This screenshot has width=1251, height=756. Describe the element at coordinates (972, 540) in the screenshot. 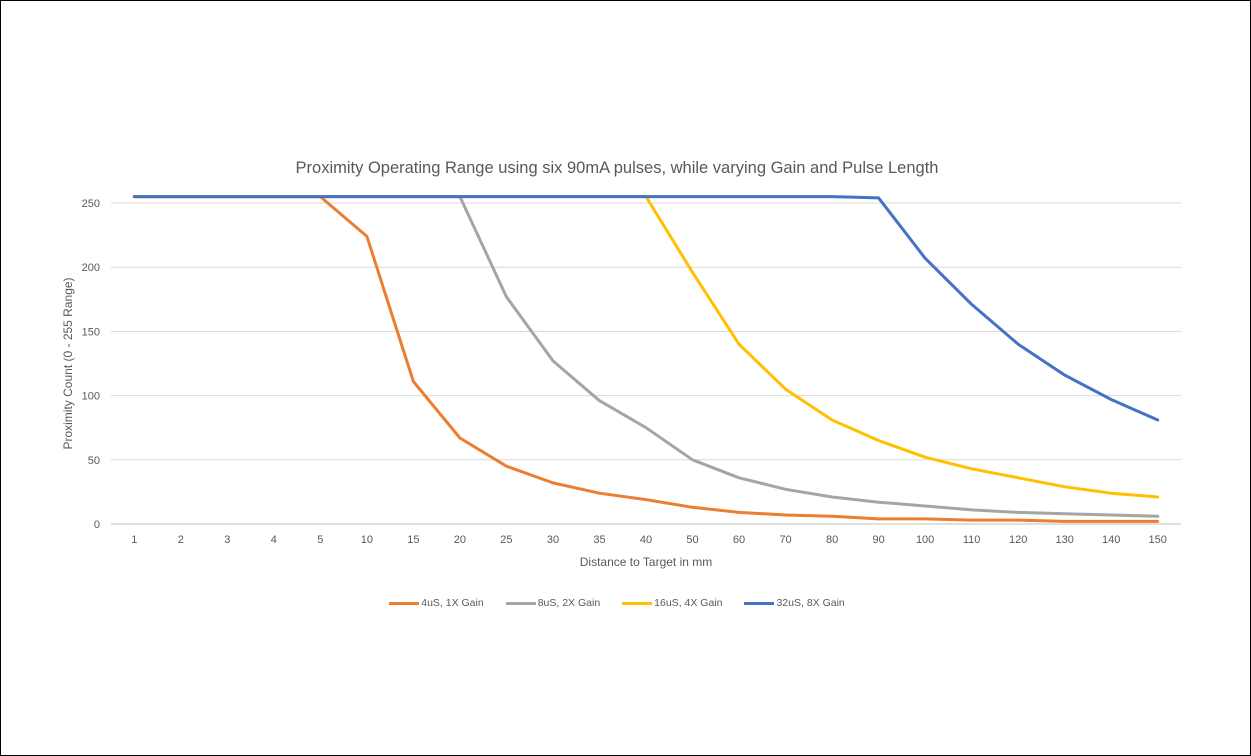

I see `x-tick-label: 110` at that location.